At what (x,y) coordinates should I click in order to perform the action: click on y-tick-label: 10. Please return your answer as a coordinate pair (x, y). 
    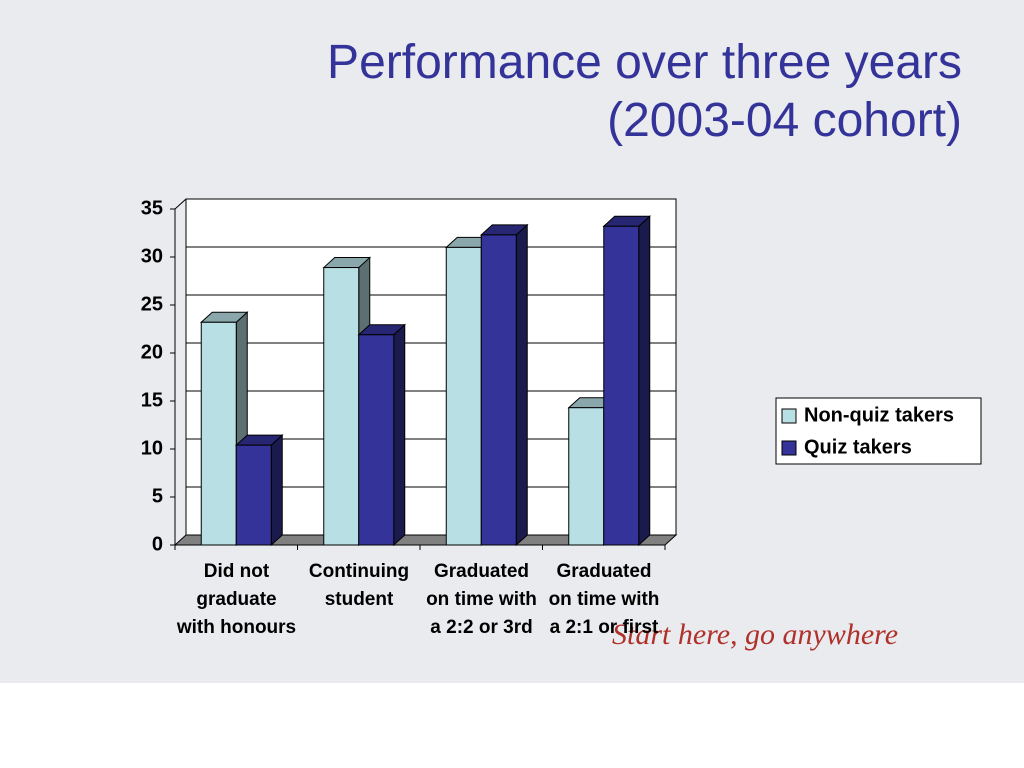
    Looking at the image, I should click on (152, 448).